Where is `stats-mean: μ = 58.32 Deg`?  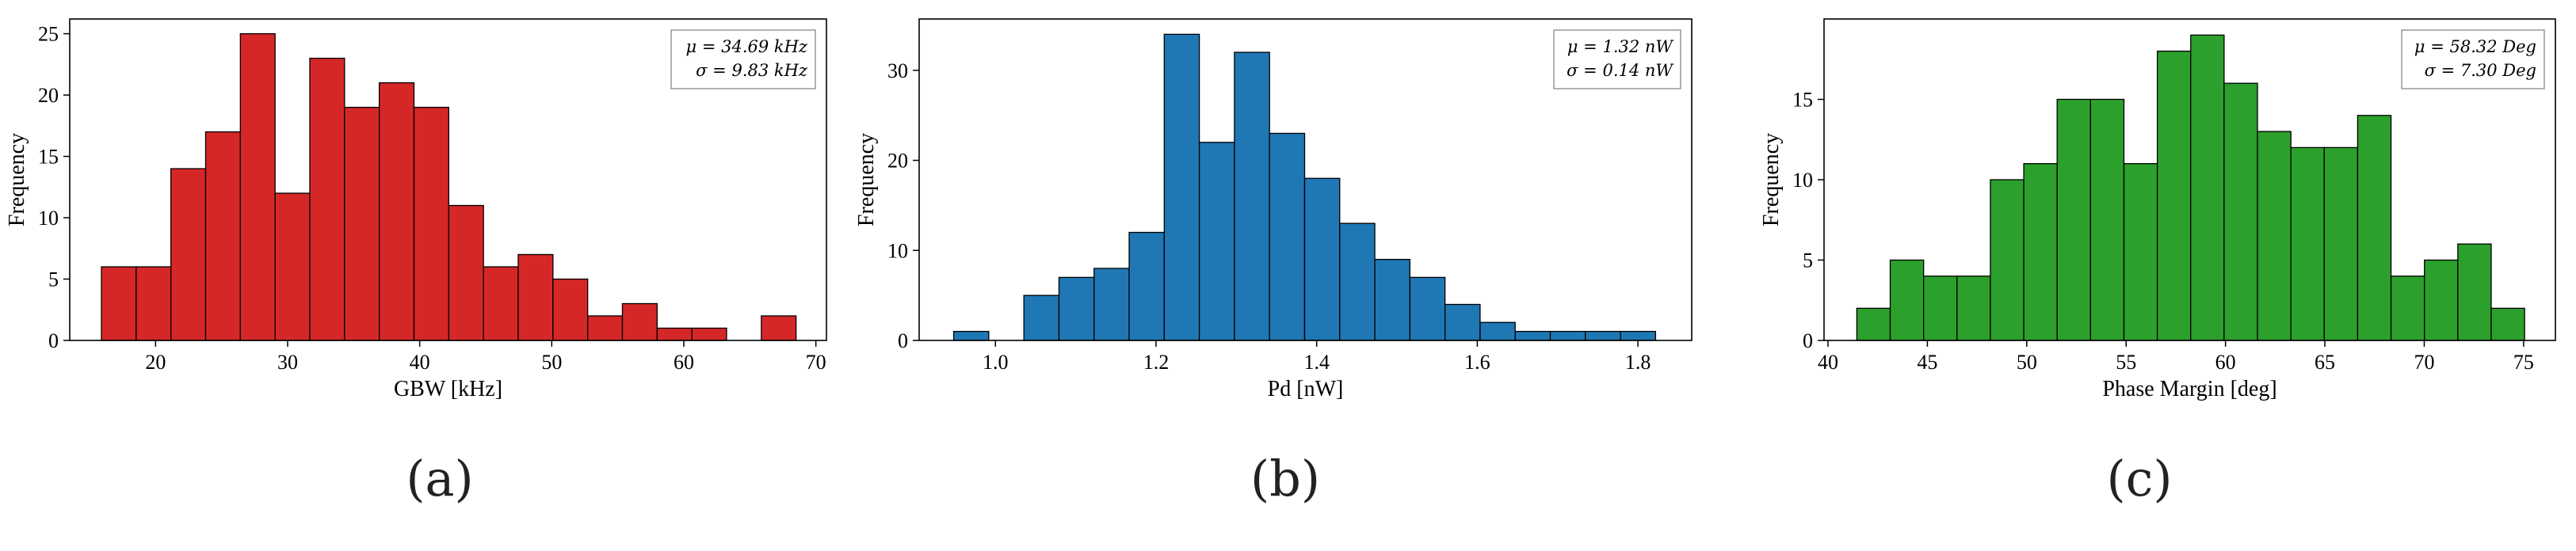 stats-mean: μ = 58.32 Deg is located at coordinates (2475, 46).